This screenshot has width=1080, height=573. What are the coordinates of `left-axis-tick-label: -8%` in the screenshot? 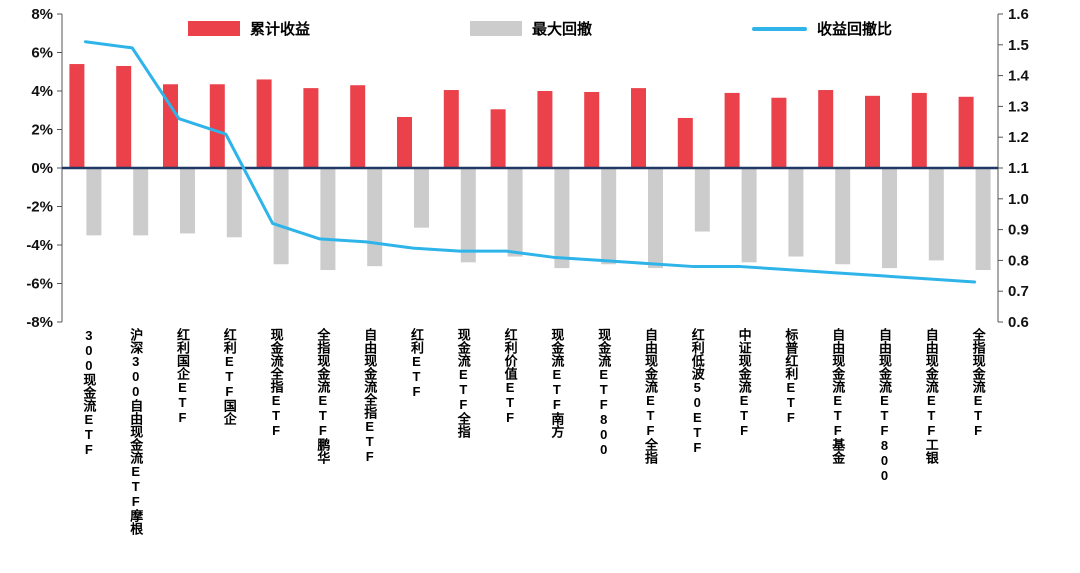 It's located at (39, 322).